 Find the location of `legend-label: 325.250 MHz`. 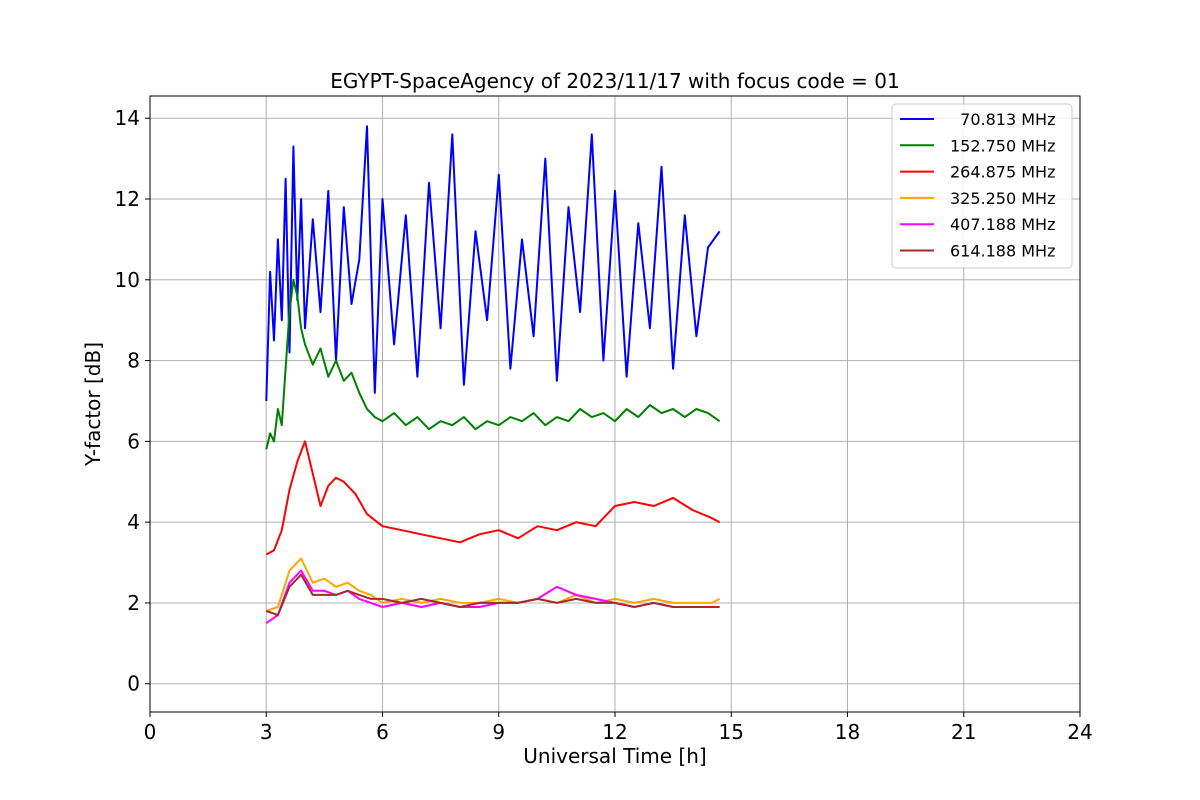

legend-label: 325.250 MHz is located at coordinates (1002, 198).